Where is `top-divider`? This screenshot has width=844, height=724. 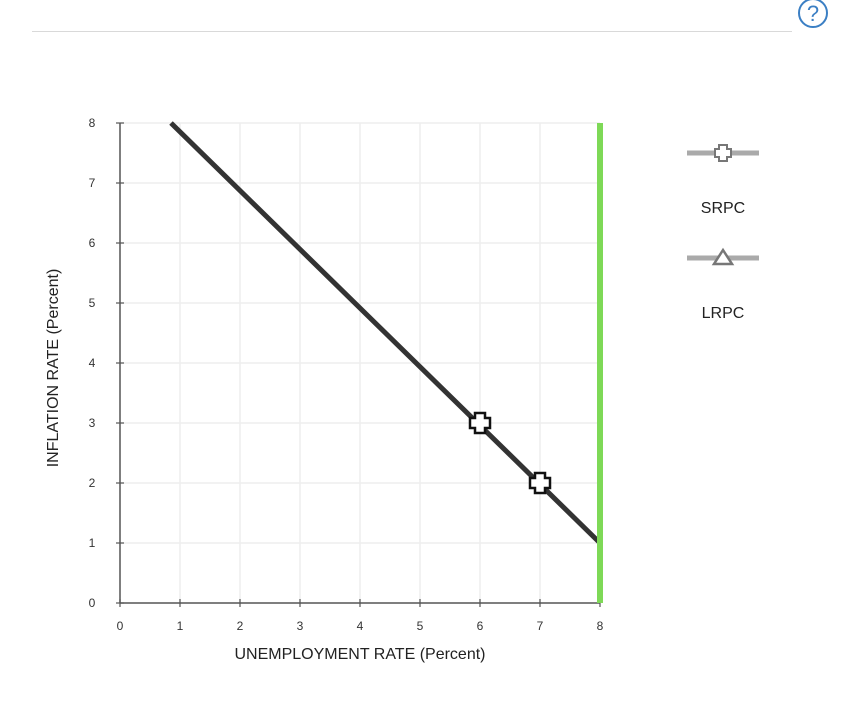
top-divider is located at coordinates (412, 31).